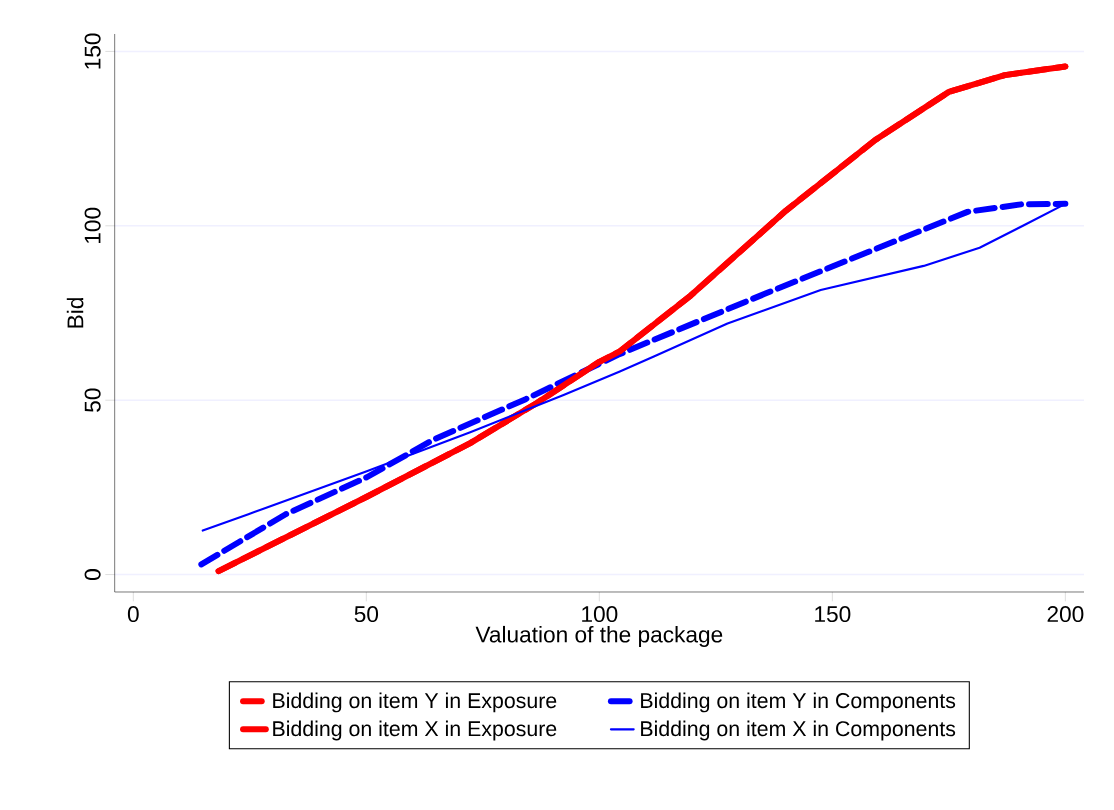  I want to click on y-tick-label: 100, so click(92, 225).